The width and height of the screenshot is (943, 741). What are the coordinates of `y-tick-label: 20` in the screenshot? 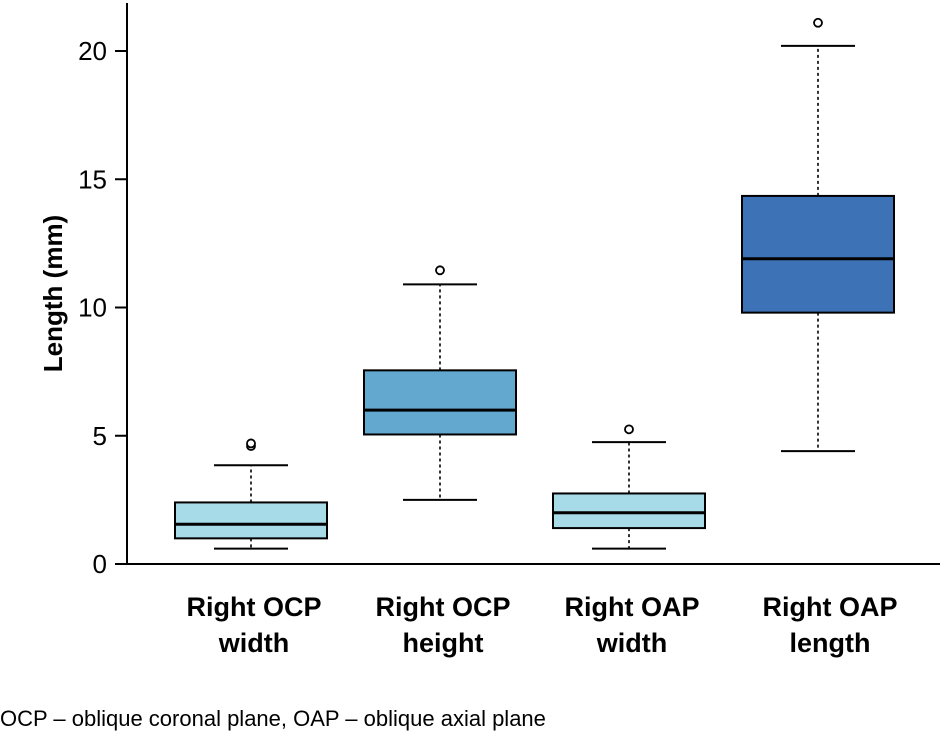 It's located at (92, 51).